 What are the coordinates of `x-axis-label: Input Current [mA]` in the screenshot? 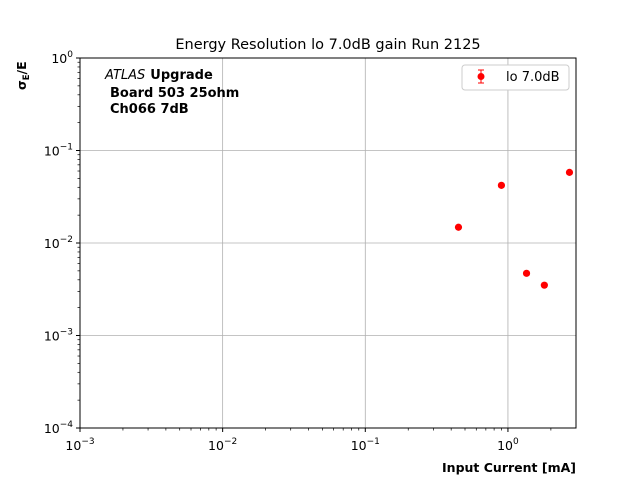 It's located at (509, 467).